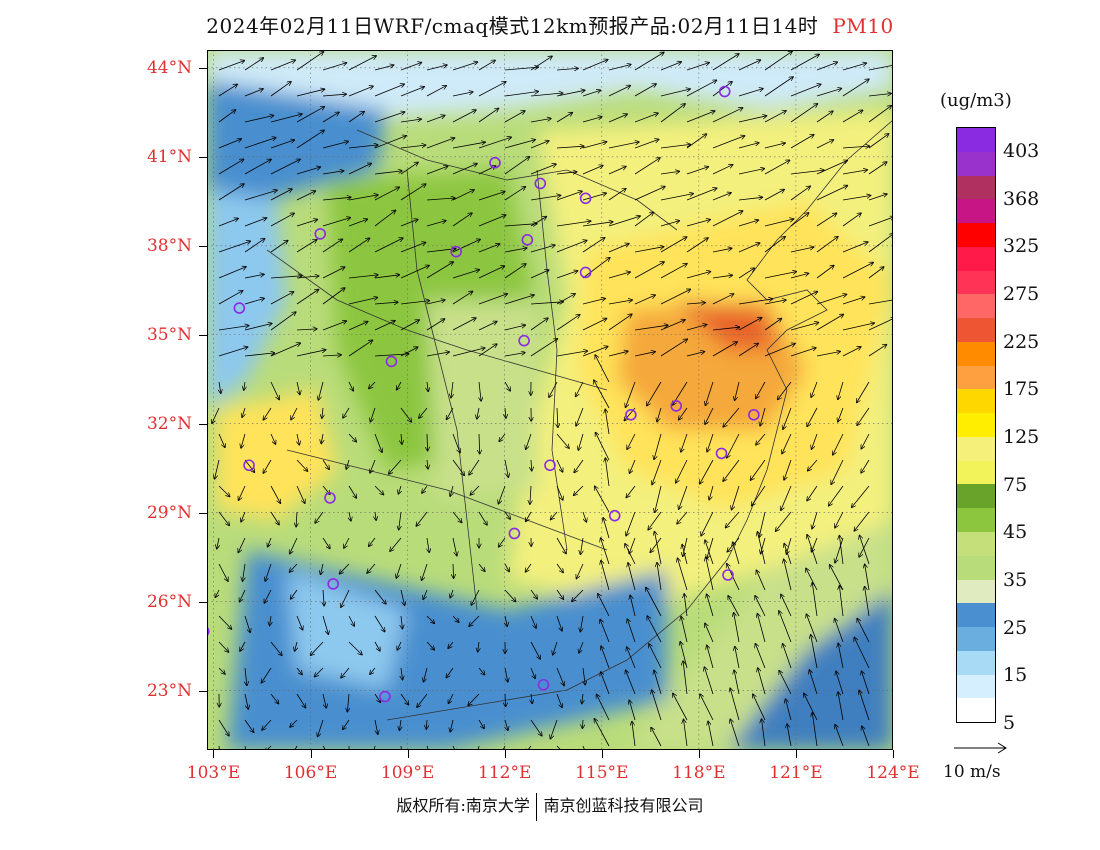  Describe the element at coordinates (980, 748) in the screenshot. I see `reference-arrow-icon` at that location.